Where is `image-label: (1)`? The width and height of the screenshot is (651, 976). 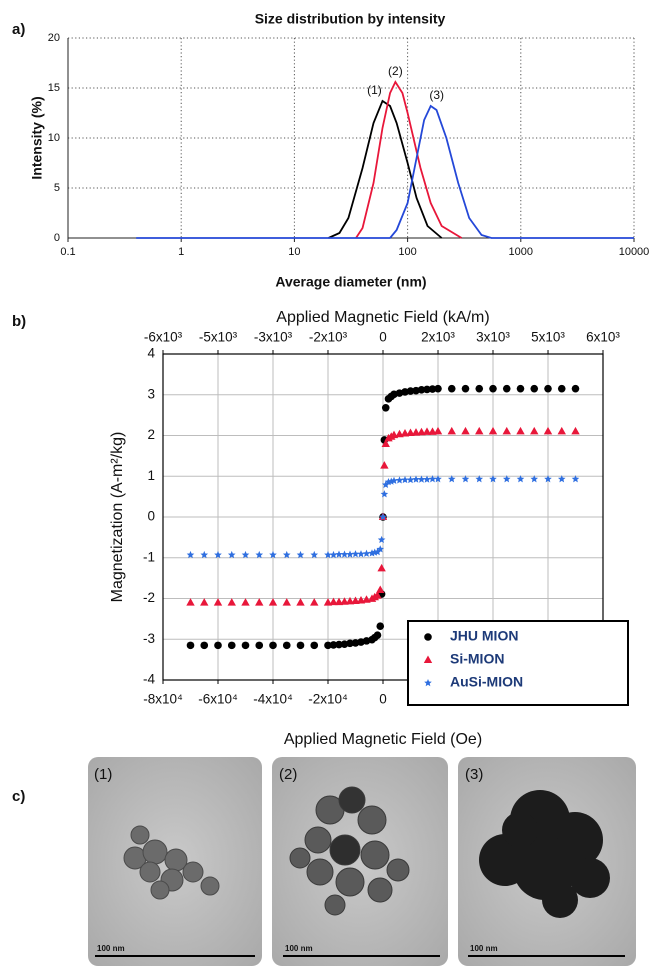 image-label: (1) is located at coordinates (103, 774).